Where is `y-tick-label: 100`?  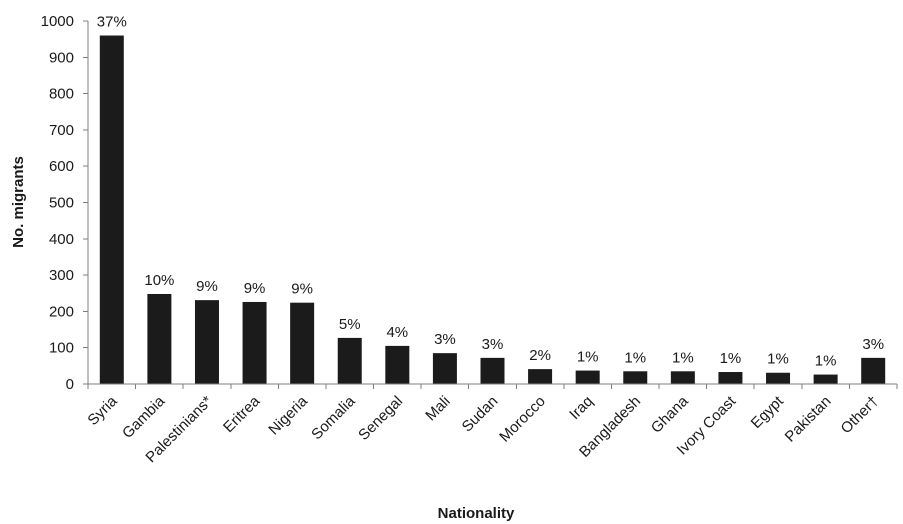 y-tick-label: 100 is located at coordinates (61, 348).